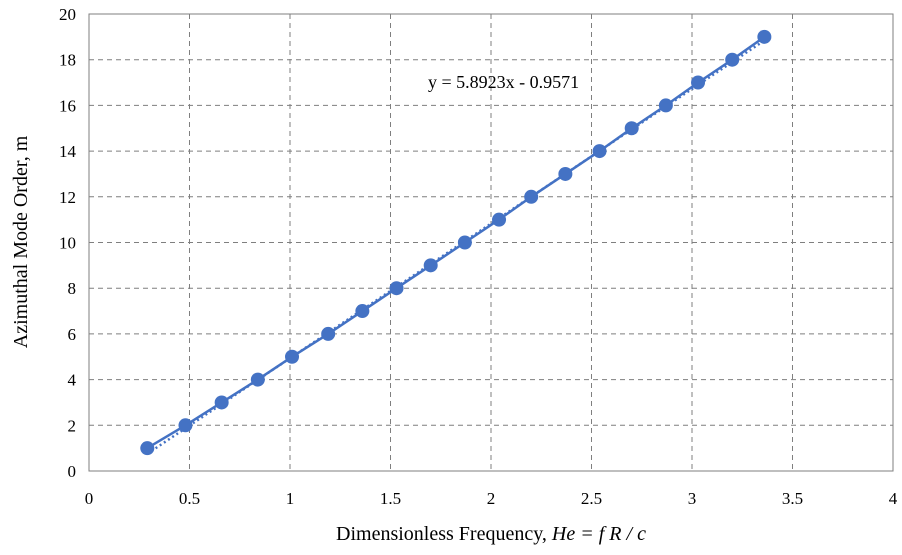 The image size is (902, 555). What do you see at coordinates (503, 82) in the screenshot?
I see `trendline-equation: y = 5.8923x - 0.9571` at bounding box center [503, 82].